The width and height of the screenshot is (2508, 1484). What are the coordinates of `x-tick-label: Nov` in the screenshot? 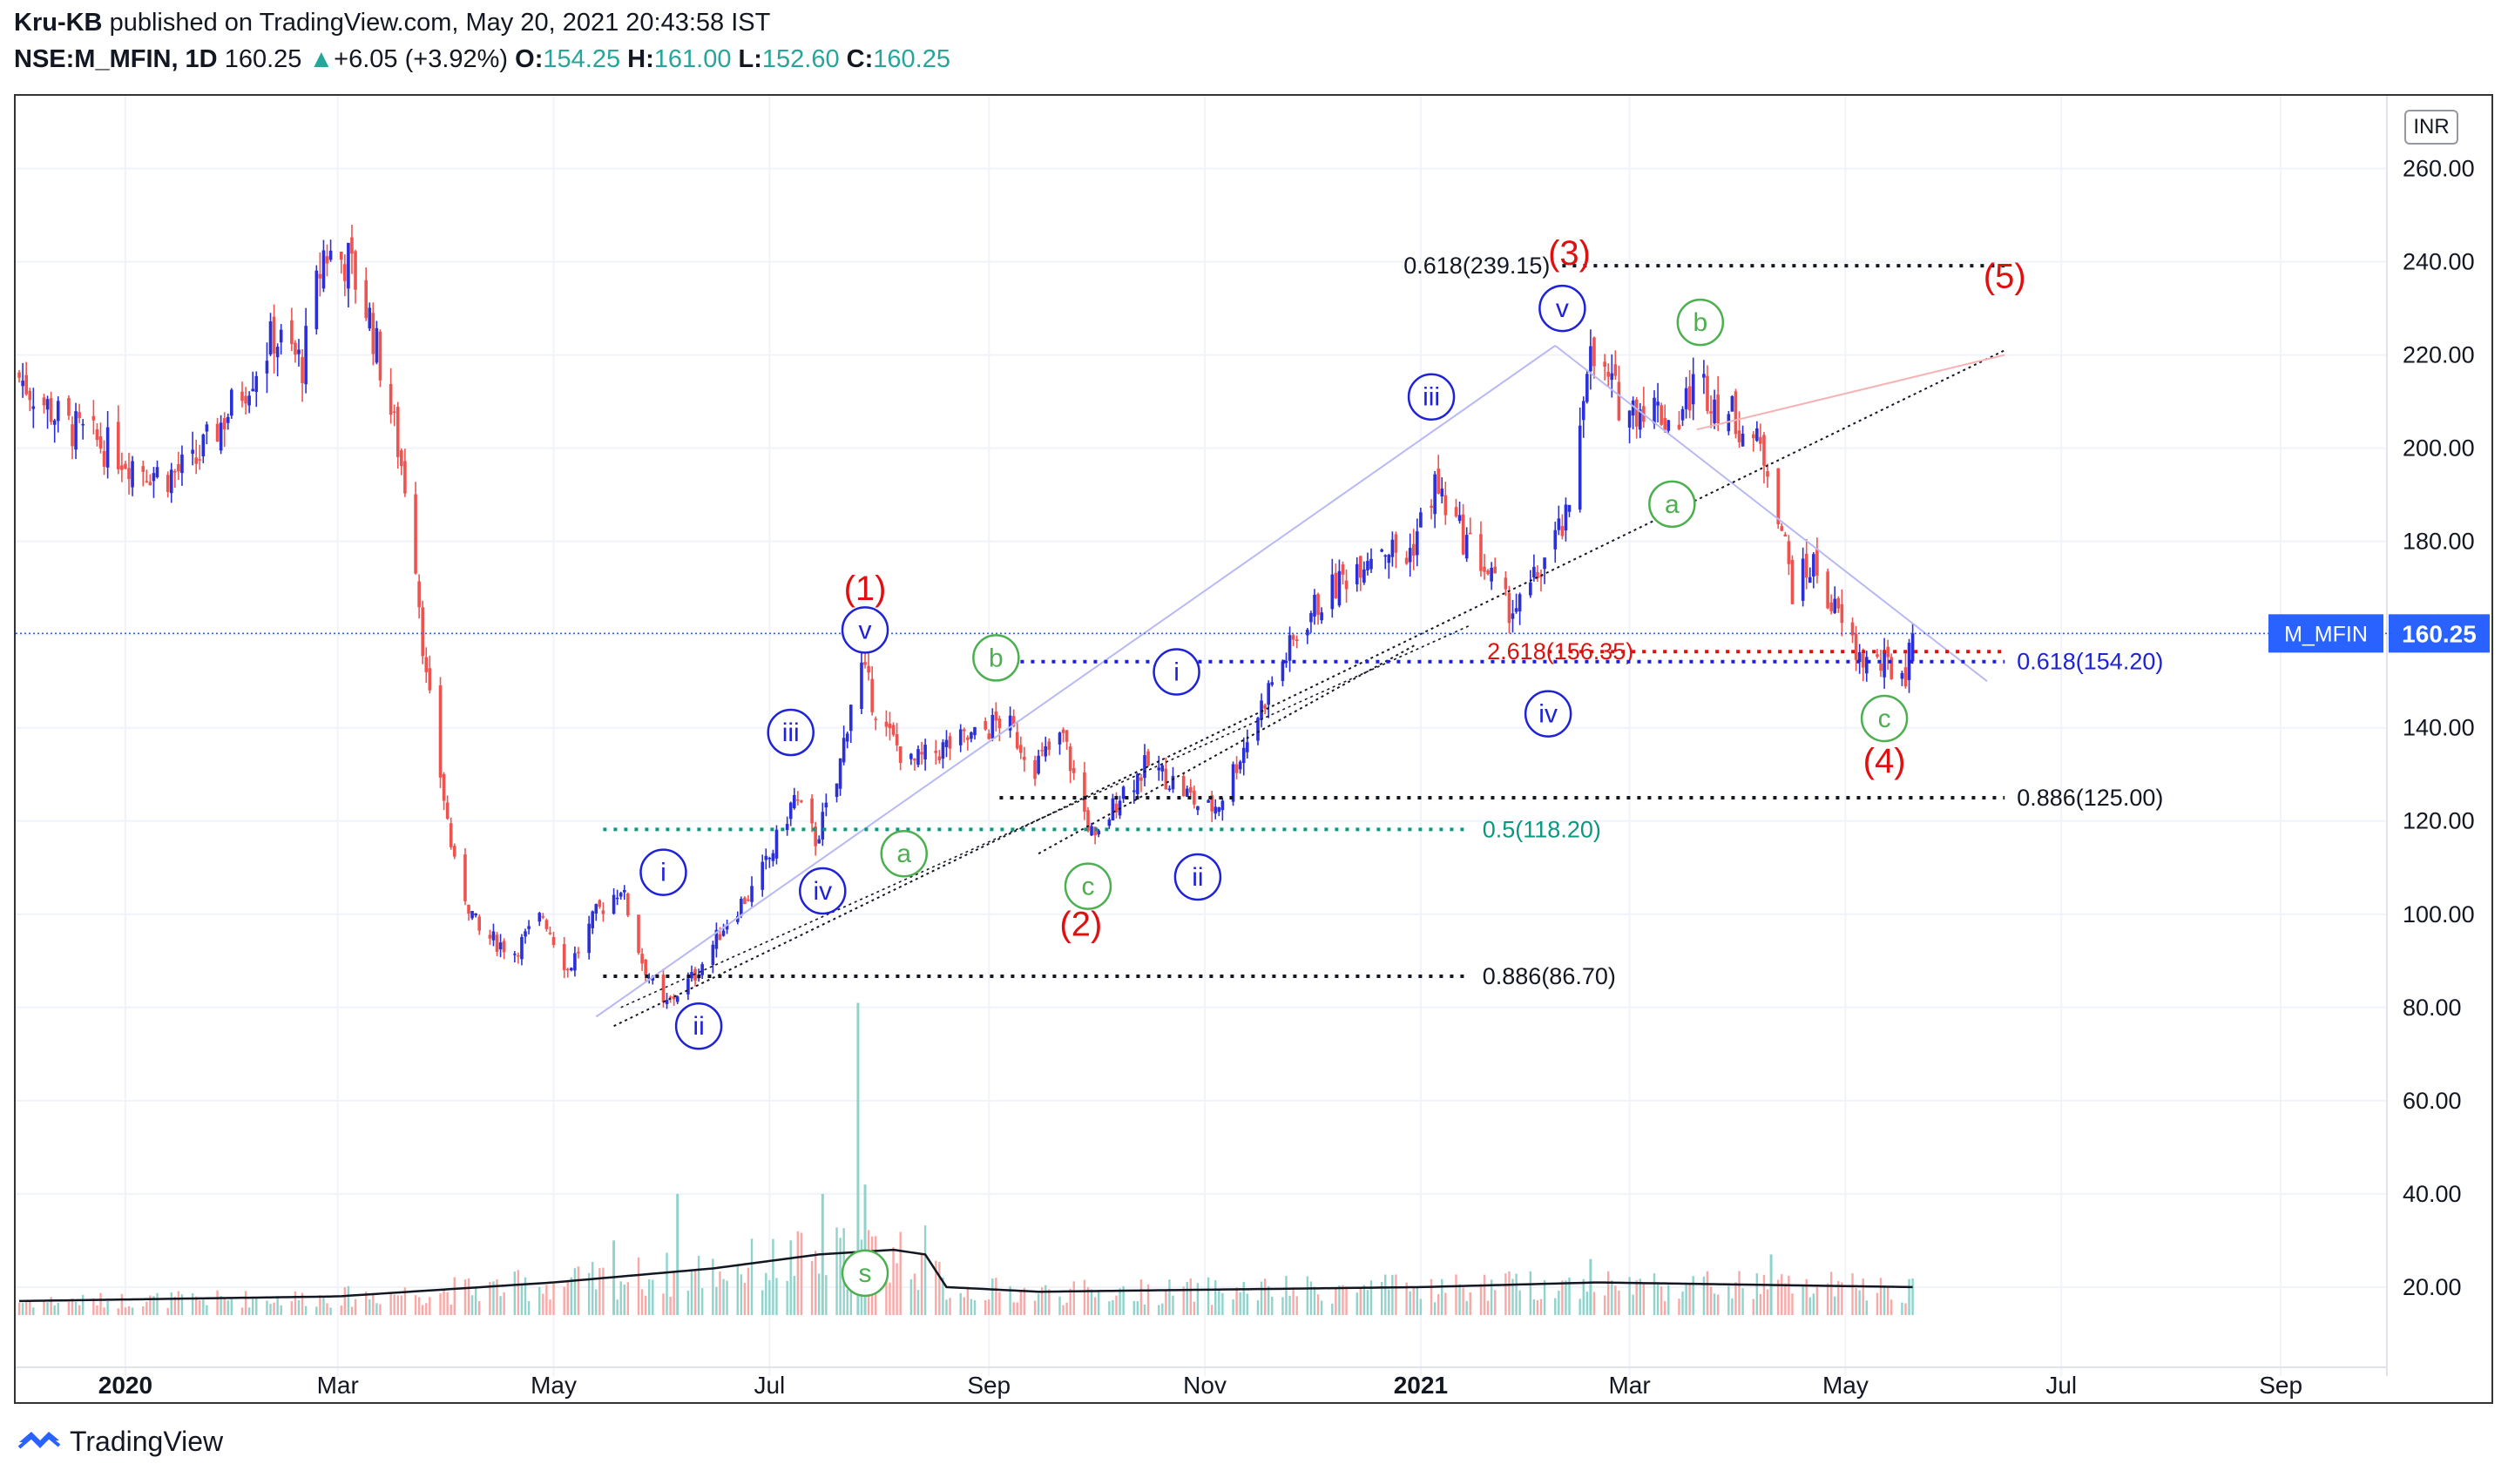 It's located at (1205, 1385).